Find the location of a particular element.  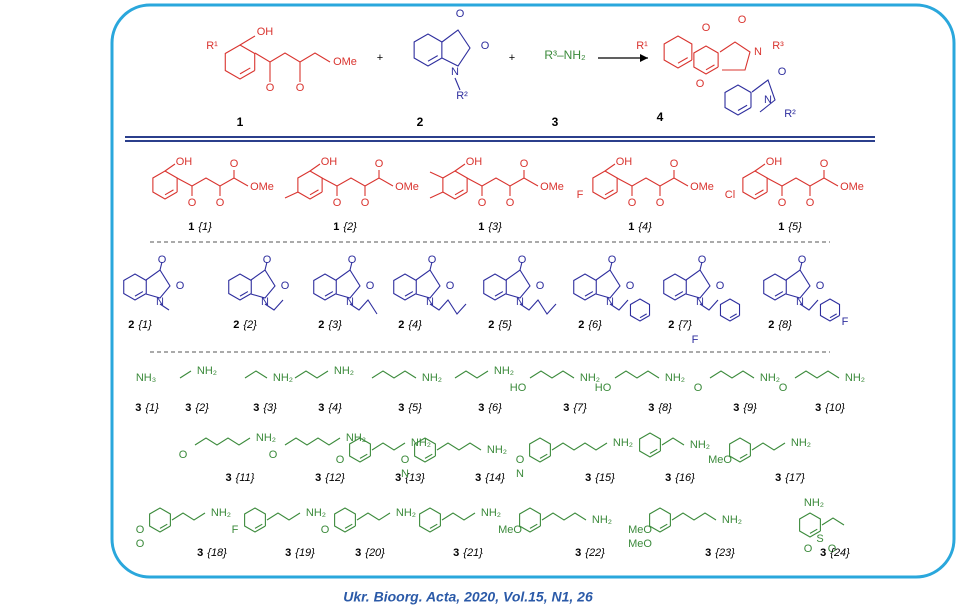

compound-label: 1 {2} is located at coordinates (345, 227).